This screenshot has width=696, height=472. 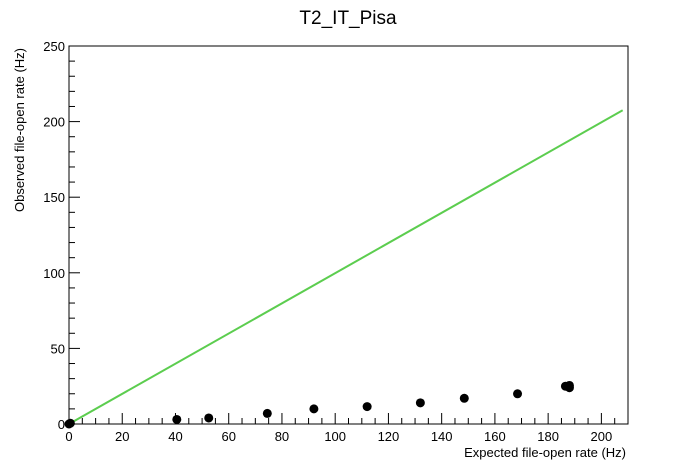 I want to click on x-tick-label: 80, so click(x=282, y=436).